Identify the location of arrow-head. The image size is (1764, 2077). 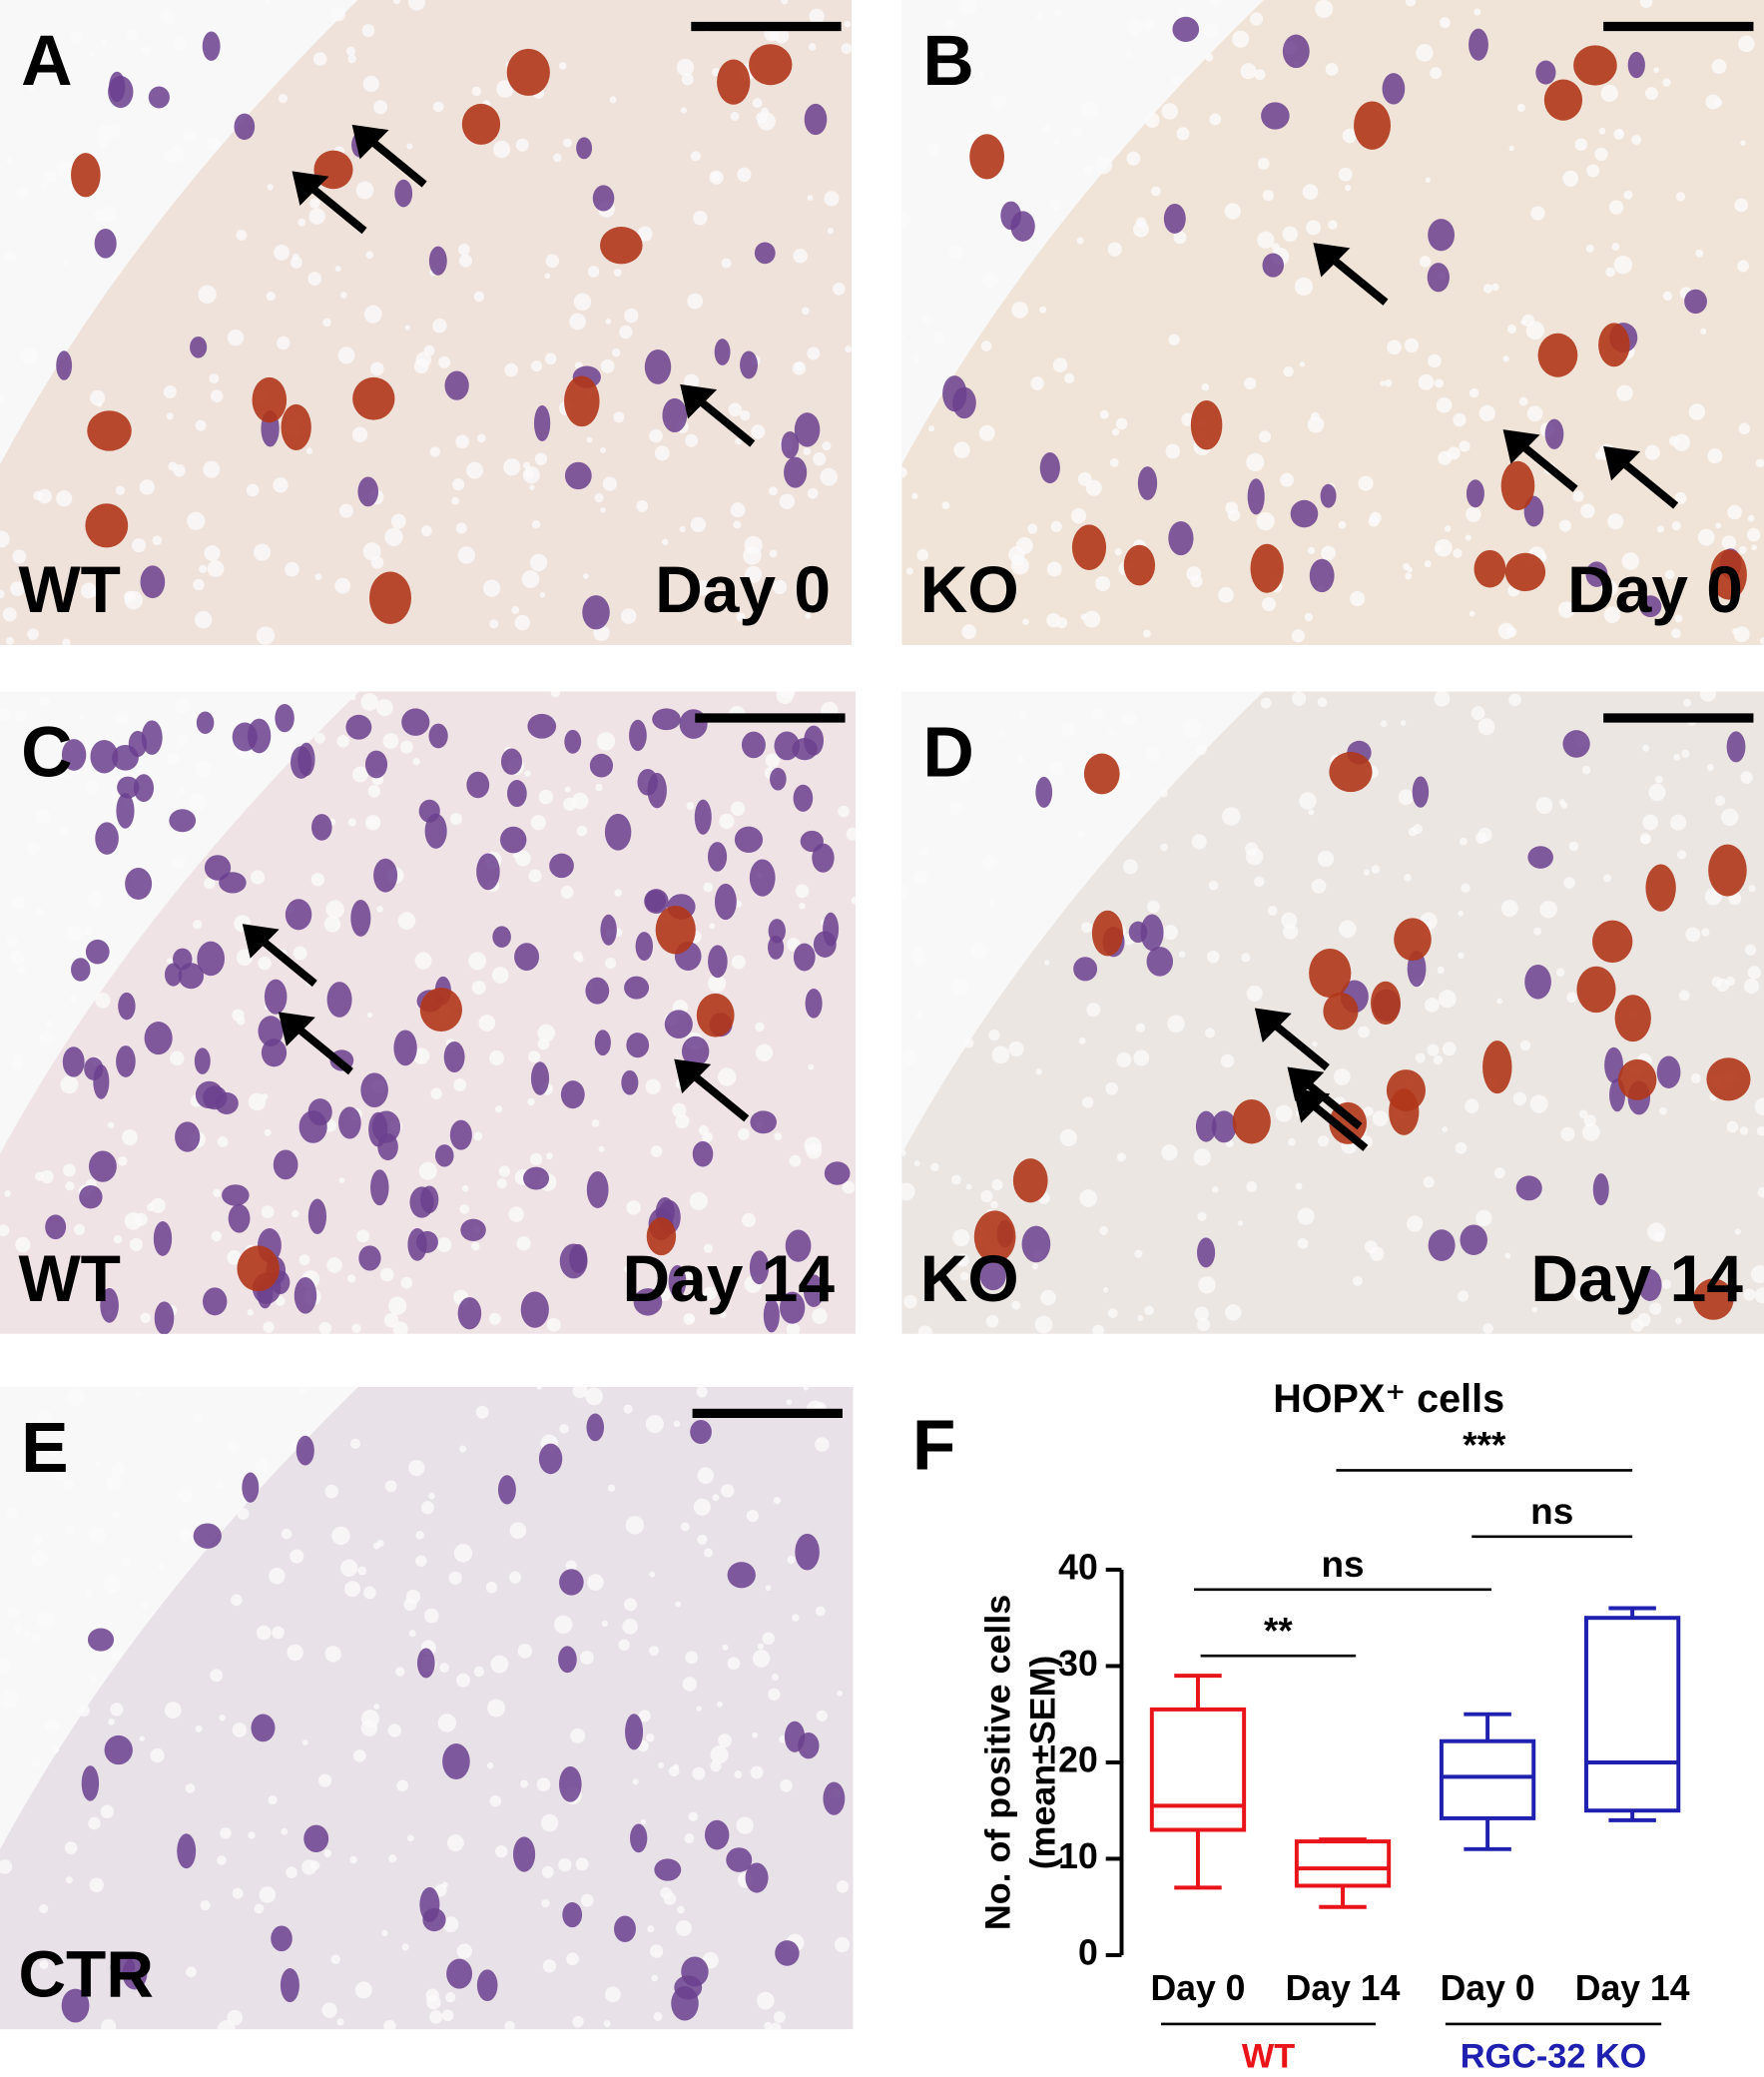
(693, 1076).